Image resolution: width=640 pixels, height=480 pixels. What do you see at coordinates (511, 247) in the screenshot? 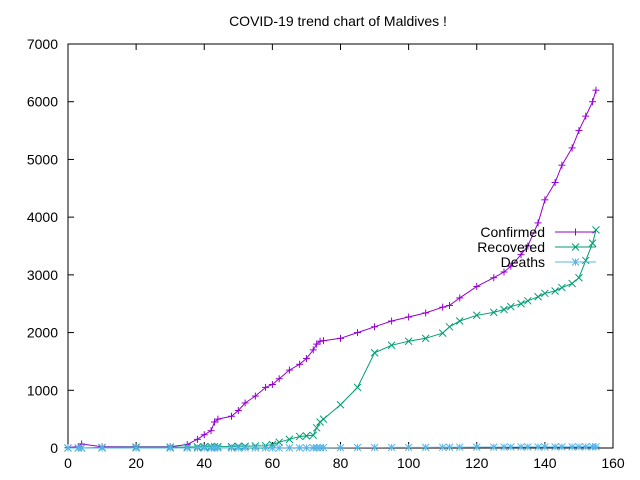
I see `legend-label-recovered: Recovered` at bounding box center [511, 247].